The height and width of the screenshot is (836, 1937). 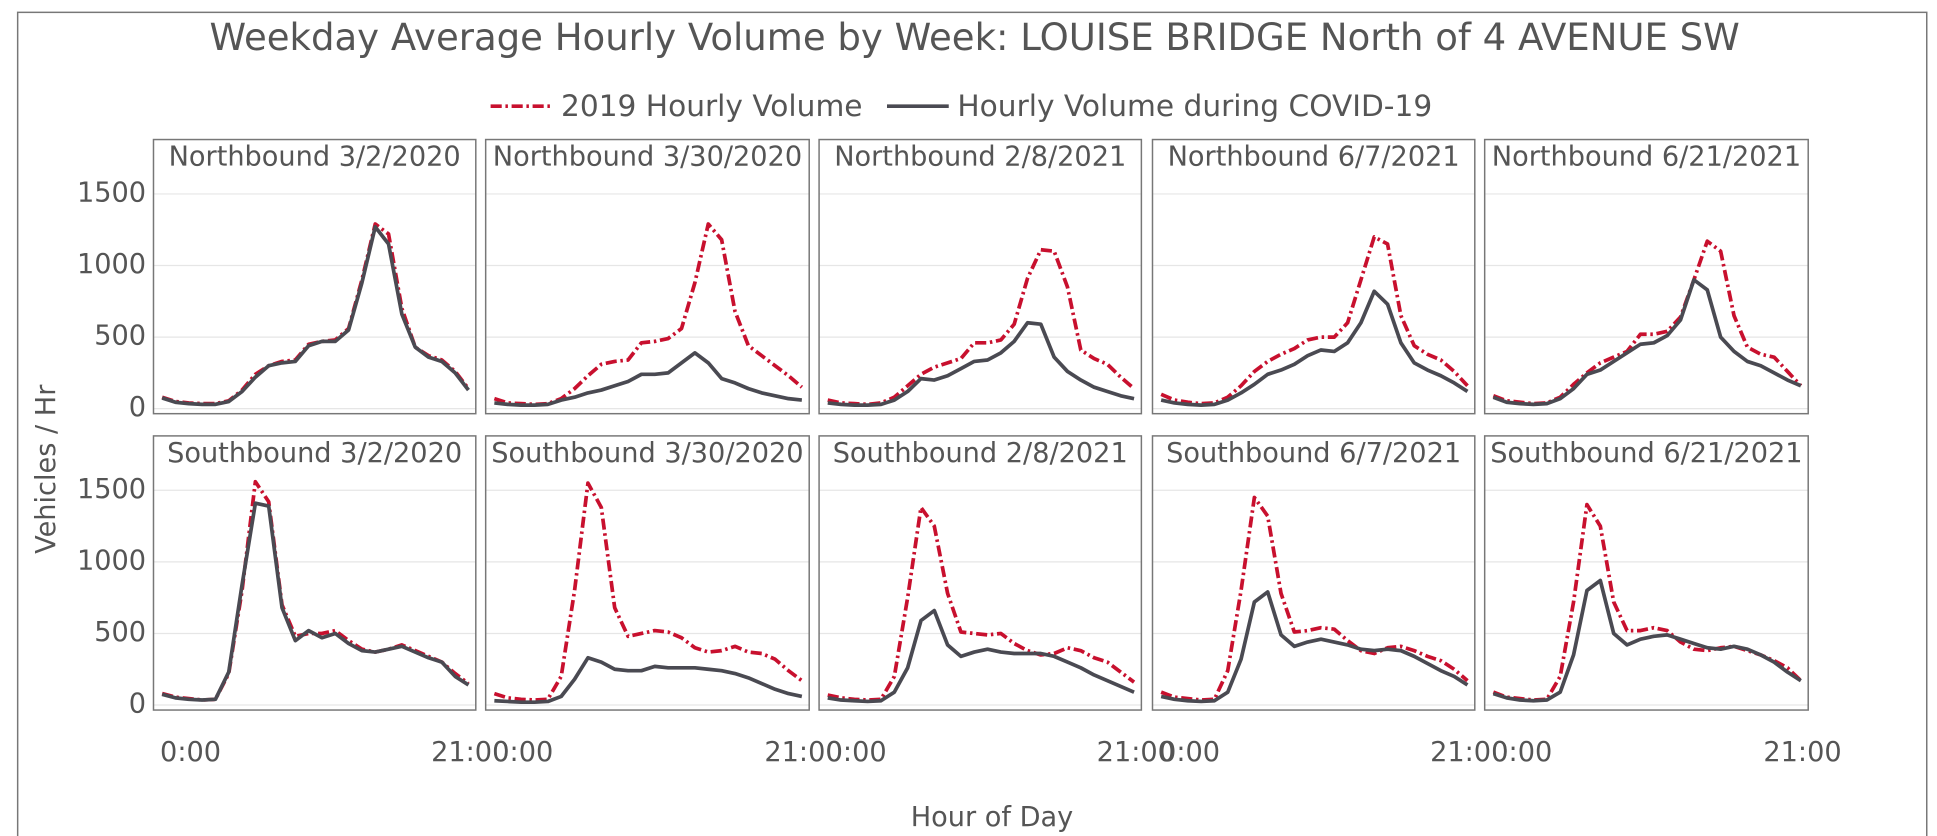 I want to click on panel-title: Southbound 3/2/2020, so click(x=314, y=453).